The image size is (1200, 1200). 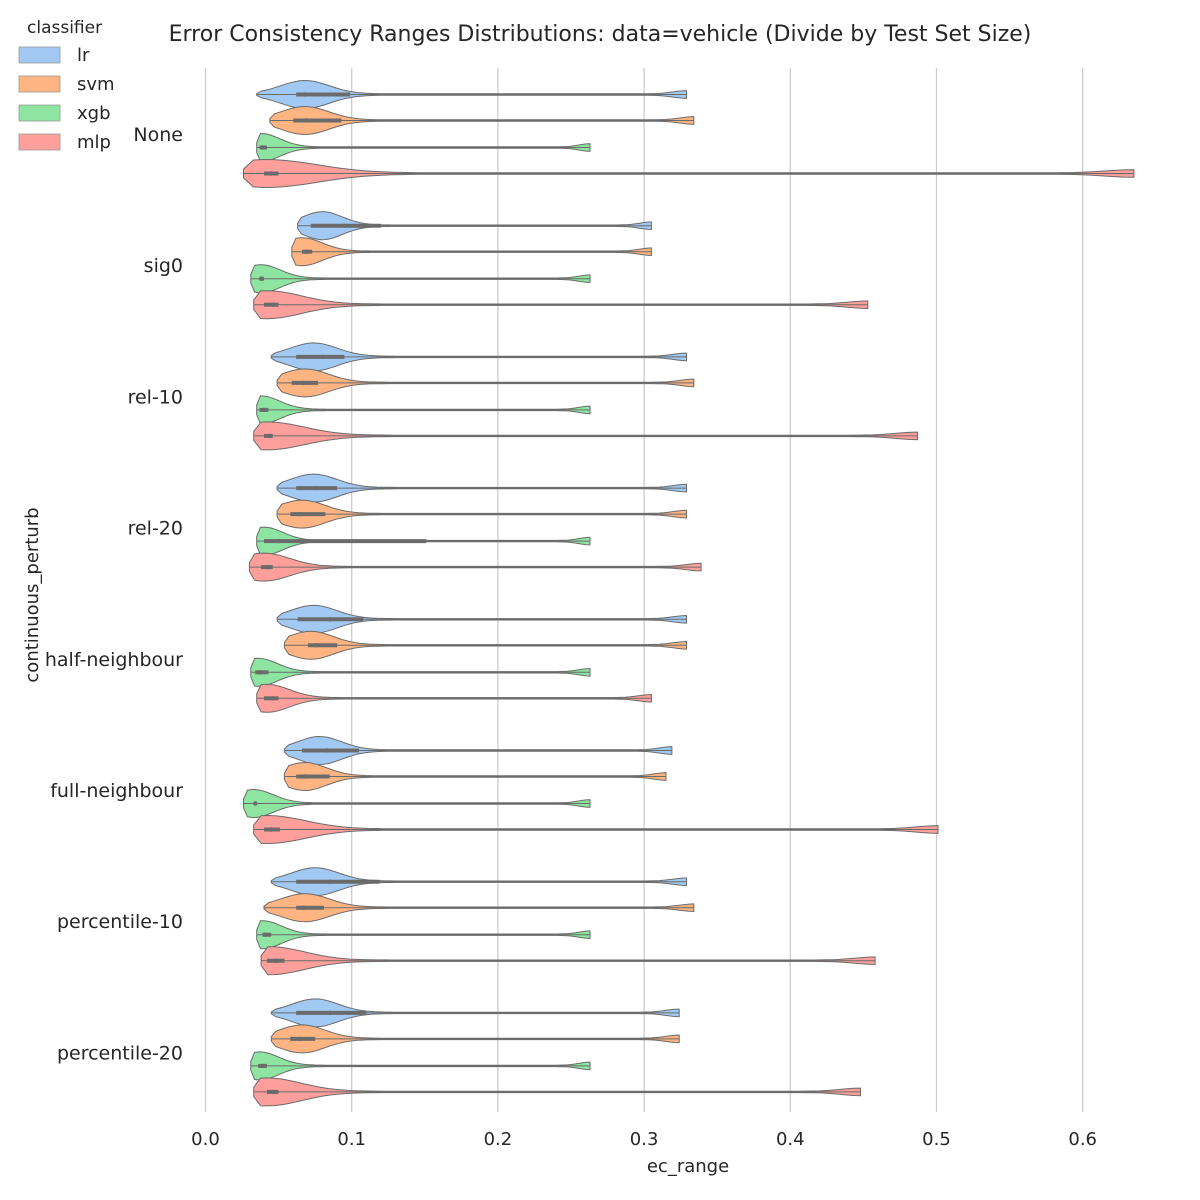 I want to click on y-tick-label: None, so click(x=158, y=135).